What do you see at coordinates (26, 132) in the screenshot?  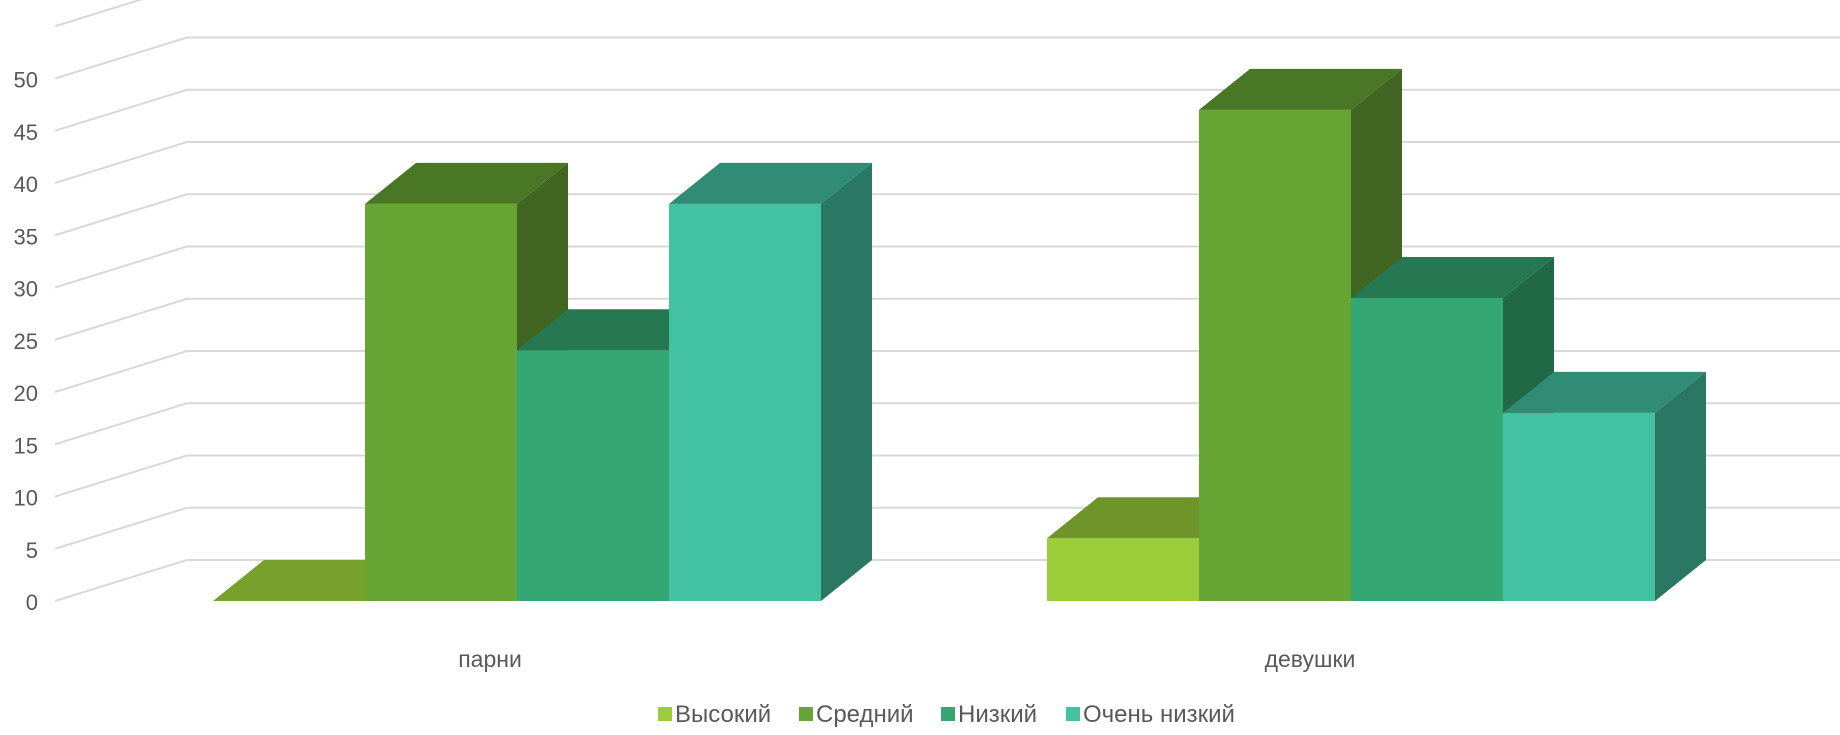 I see `y-tick-label: 45` at bounding box center [26, 132].